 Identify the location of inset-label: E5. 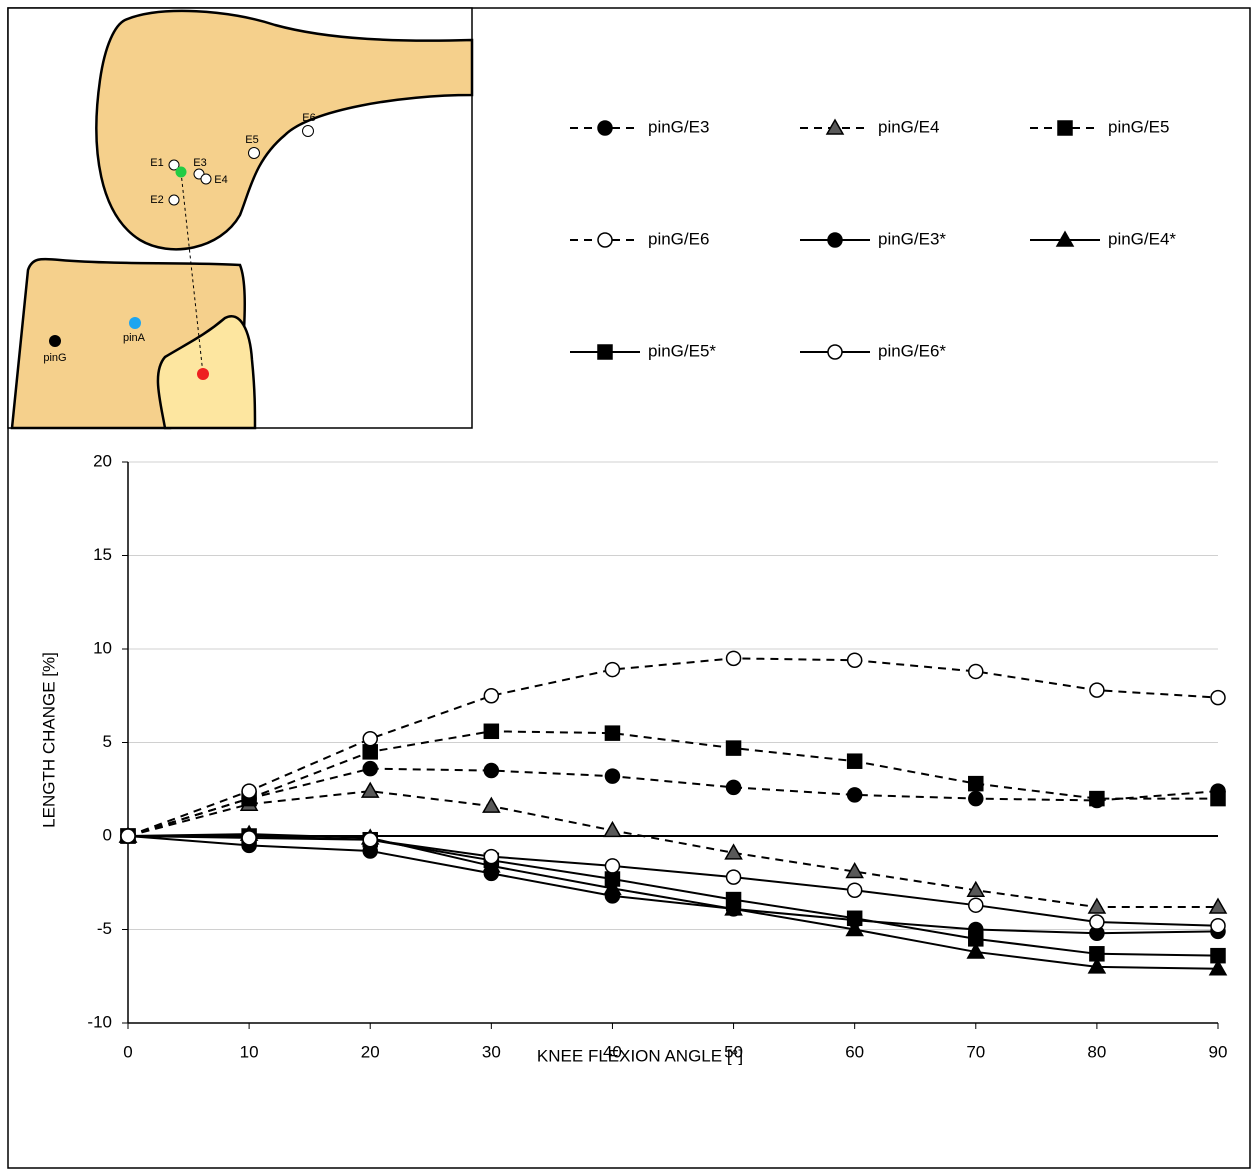
(251, 140).